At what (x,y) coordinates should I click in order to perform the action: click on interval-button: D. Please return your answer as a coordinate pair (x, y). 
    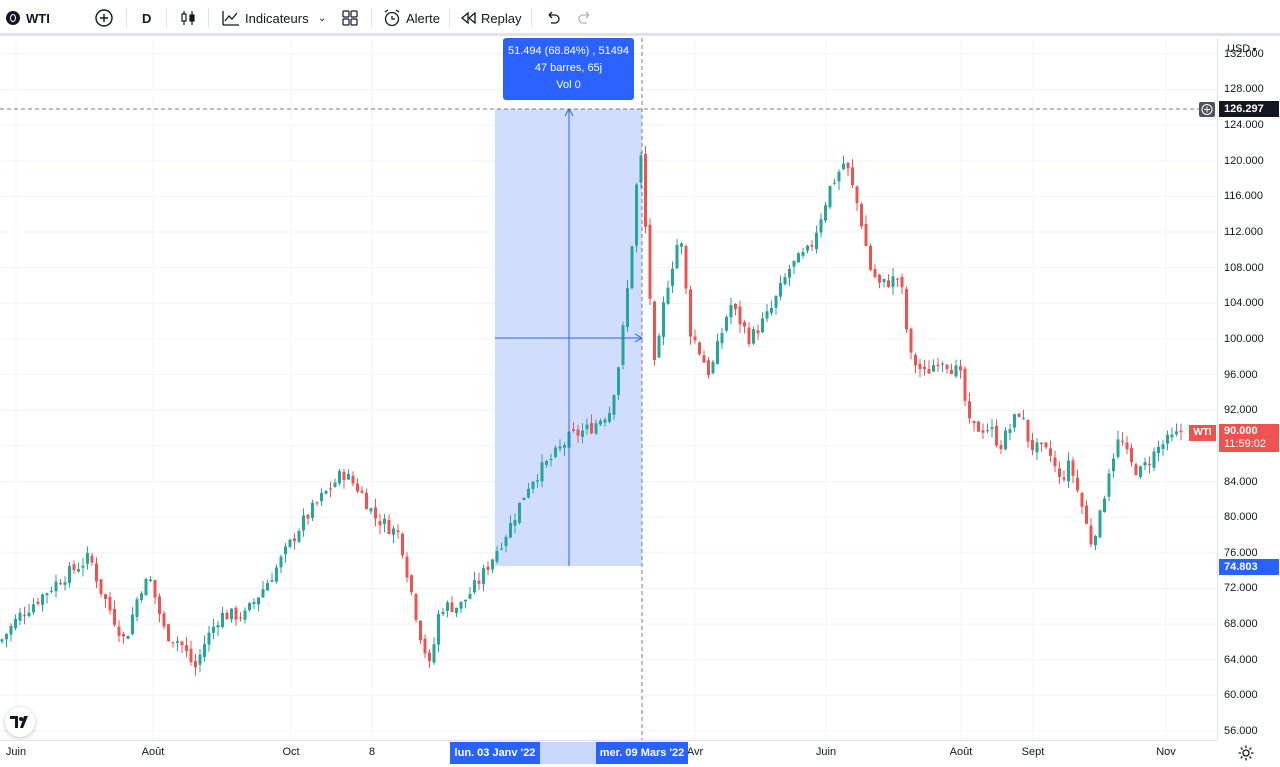
    Looking at the image, I should click on (146, 18).